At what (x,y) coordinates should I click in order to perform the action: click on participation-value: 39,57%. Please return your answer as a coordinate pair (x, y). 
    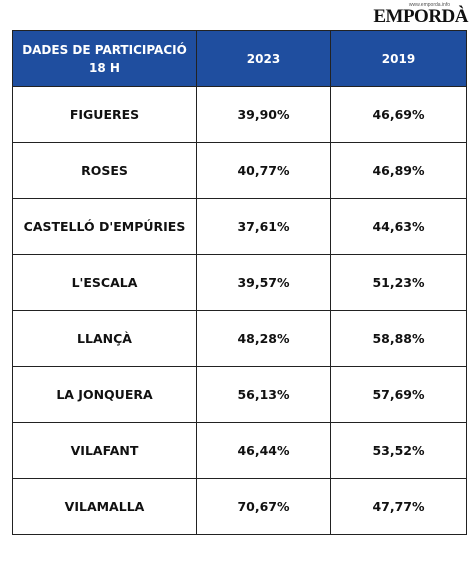
    Looking at the image, I should click on (263, 282).